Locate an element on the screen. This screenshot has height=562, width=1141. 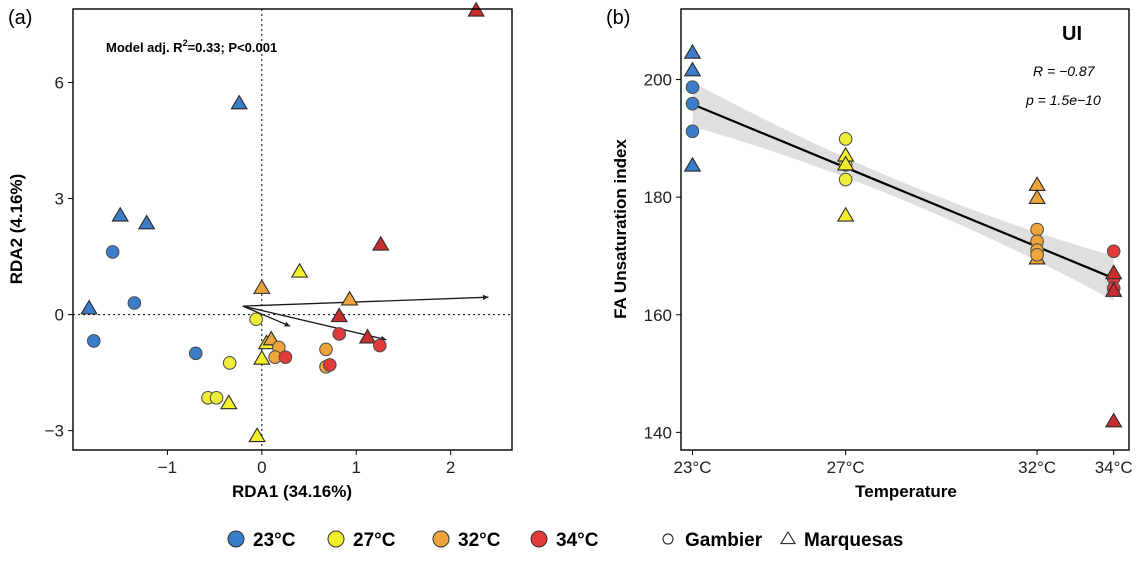
panel-b-x-tick-label: 34°C is located at coordinates (1114, 467).